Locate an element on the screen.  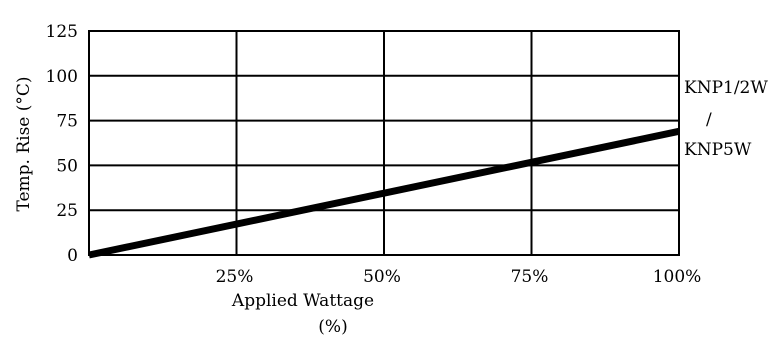
x-axis-unit: (%) is located at coordinates (332, 327).